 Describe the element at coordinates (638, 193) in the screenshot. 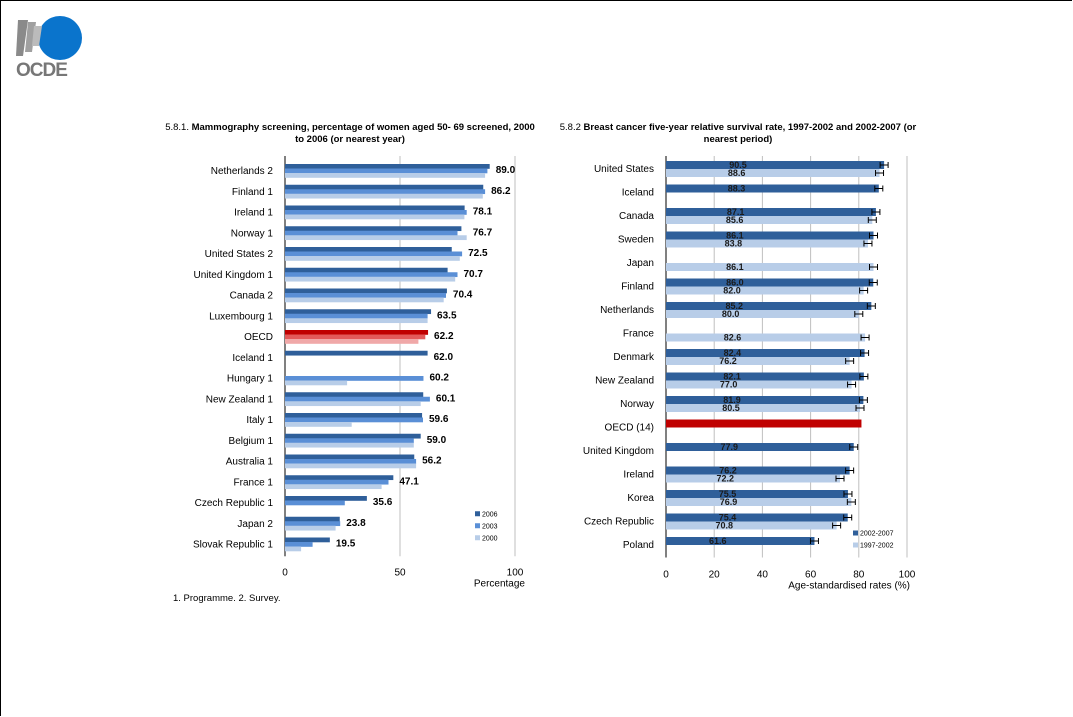

I see `category-label: Iceland` at that location.